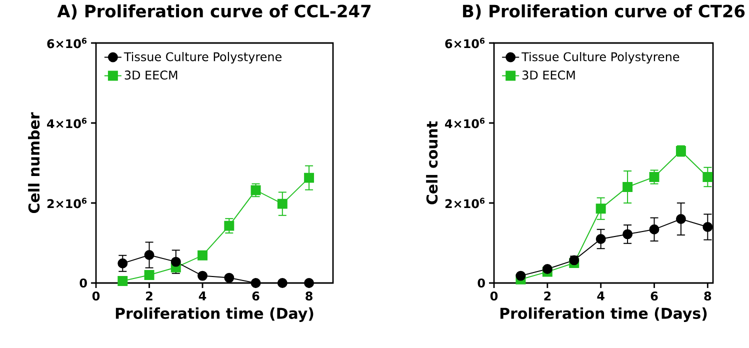 This screenshot has width=749, height=348. What do you see at coordinates (215, 314) in the screenshot?
I see `x-axis-title: Proliferation time (Day)` at bounding box center [215, 314].